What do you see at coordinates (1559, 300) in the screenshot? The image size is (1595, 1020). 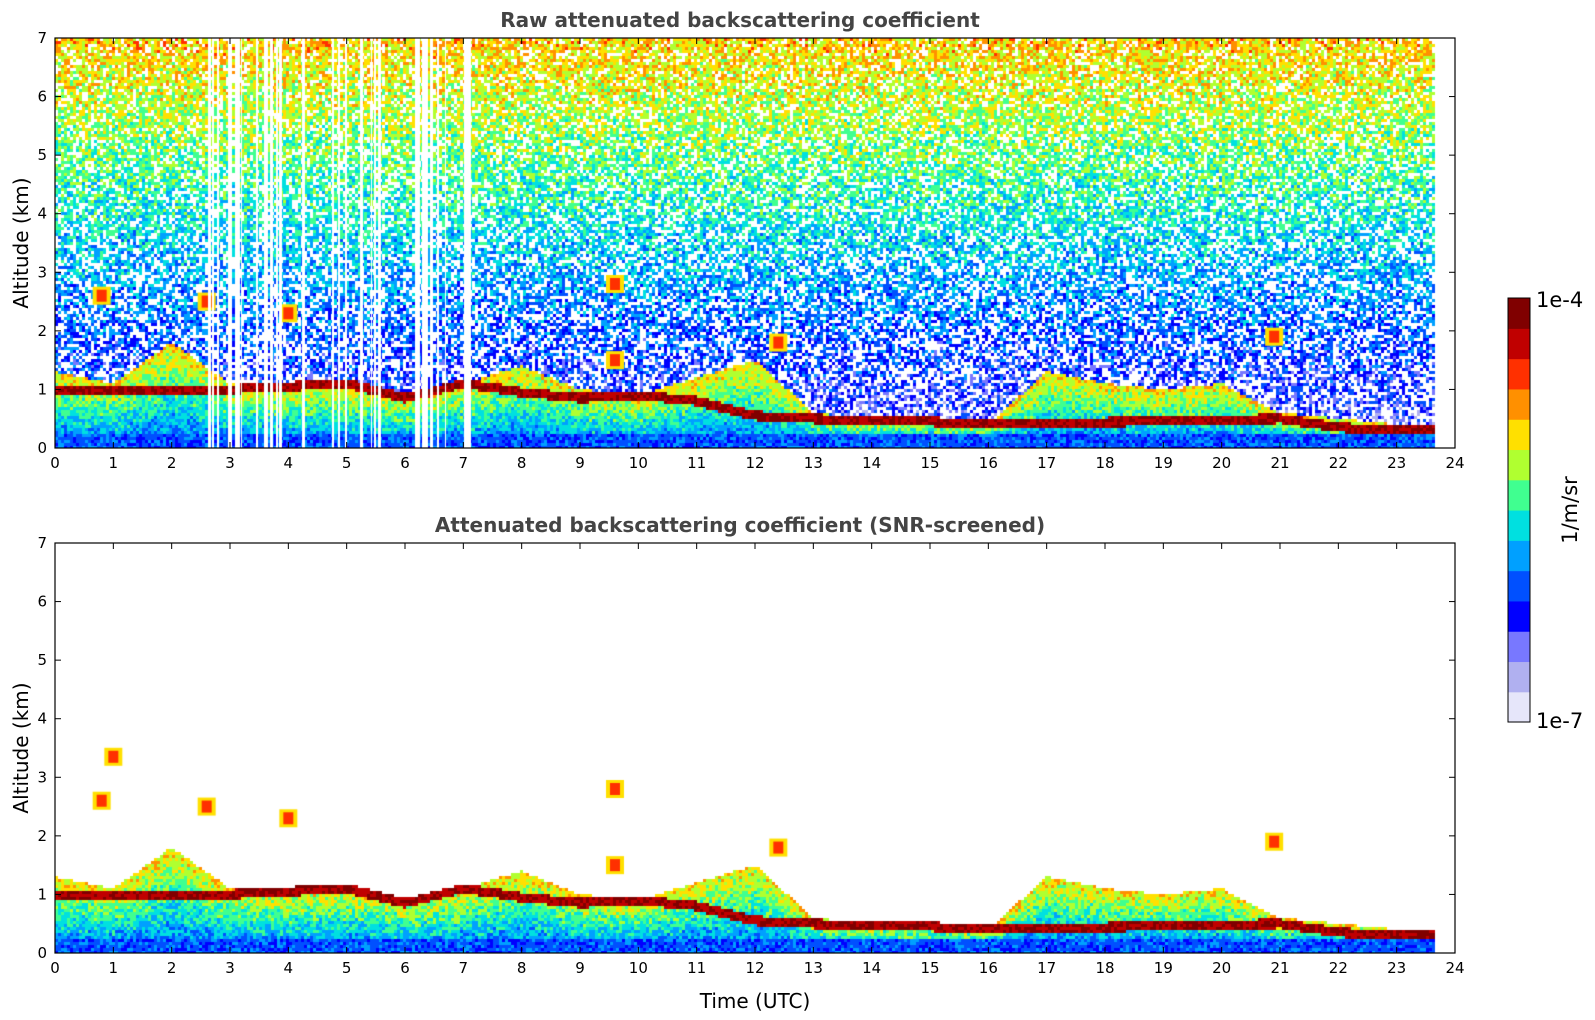 I see `colorbar-max-label: 1e-4` at bounding box center [1559, 300].